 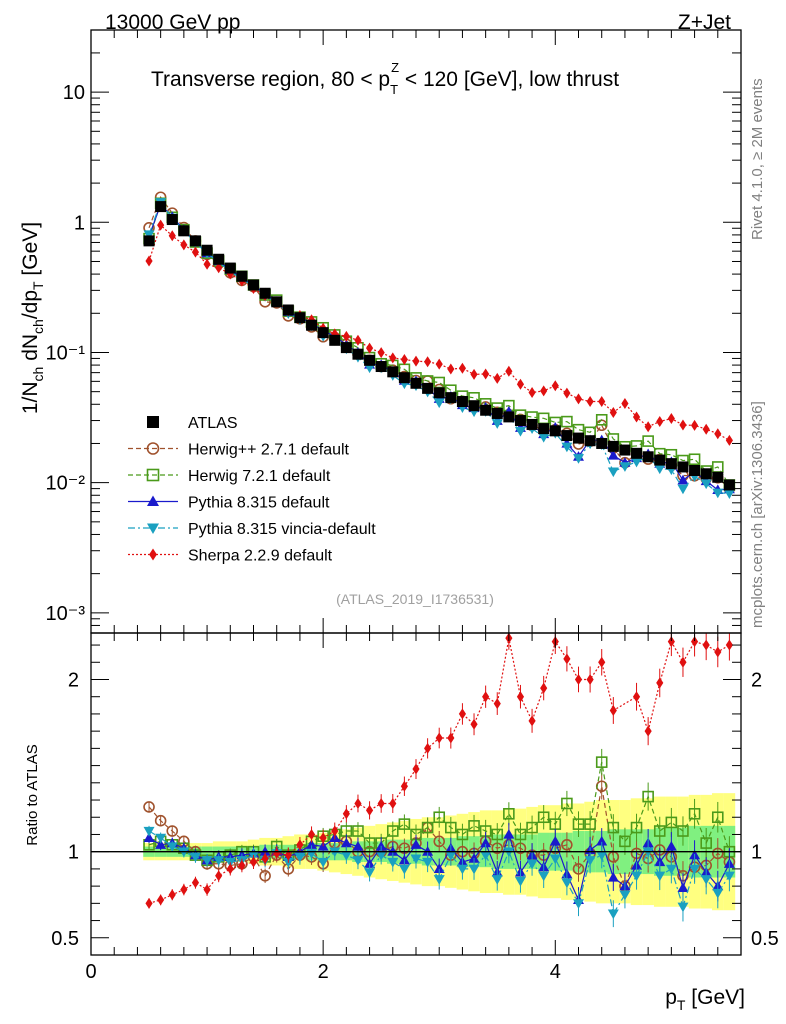 I want to click on main-y-tick-label: 10⁻¹, so click(x=66, y=353).